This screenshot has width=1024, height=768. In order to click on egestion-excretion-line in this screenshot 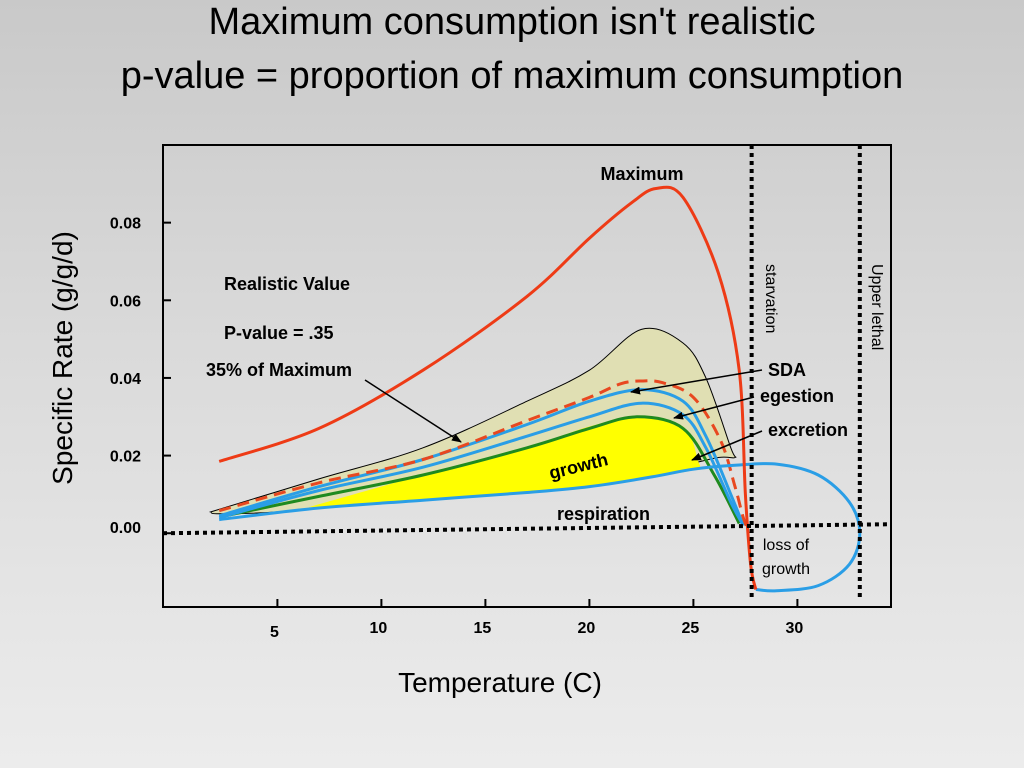, I will do `click(481, 464)`.